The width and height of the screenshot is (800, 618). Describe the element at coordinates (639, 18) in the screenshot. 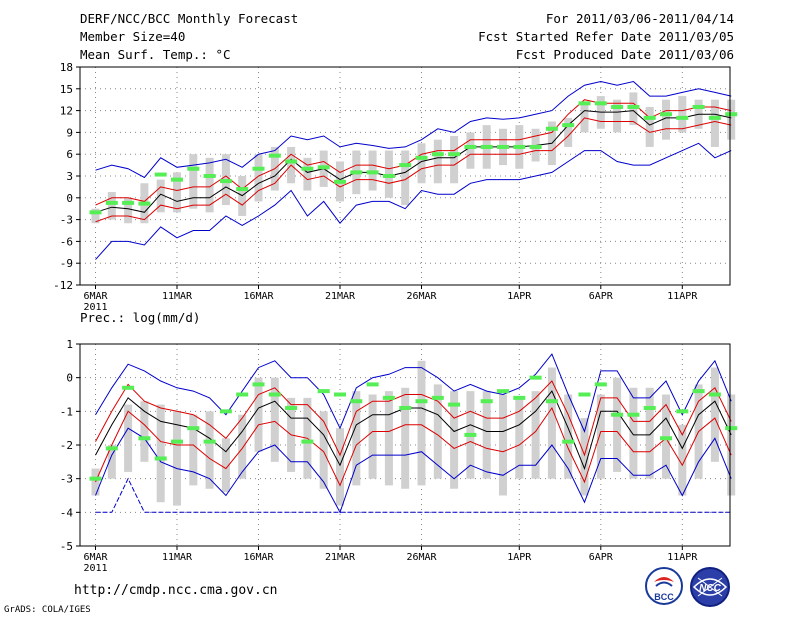

I see `forecast-period: For 2011/03/06-2011/04/14` at that location.